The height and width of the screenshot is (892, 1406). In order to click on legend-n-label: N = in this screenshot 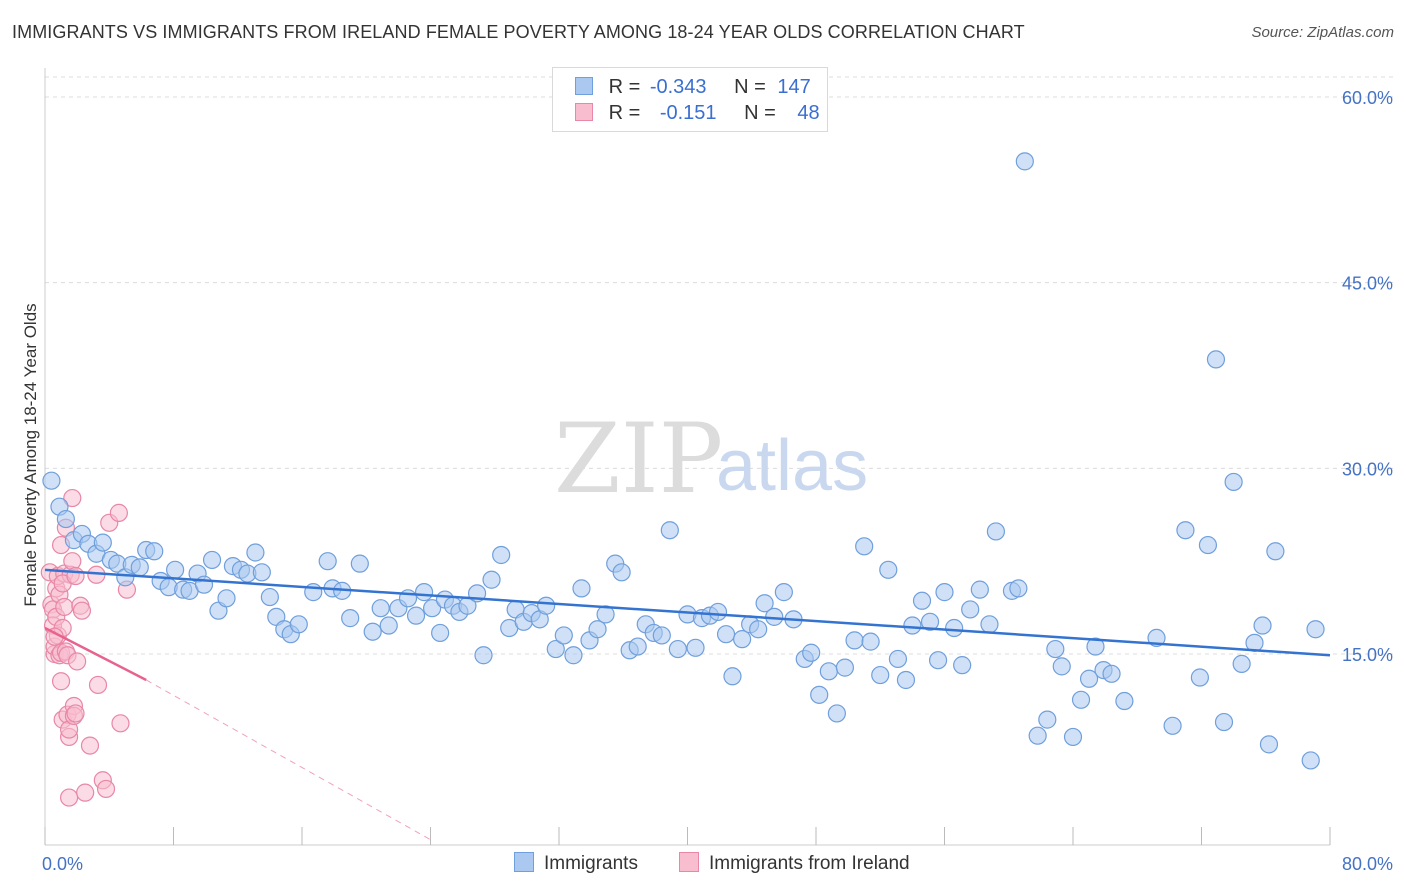, I will do `click(760, 113)`.